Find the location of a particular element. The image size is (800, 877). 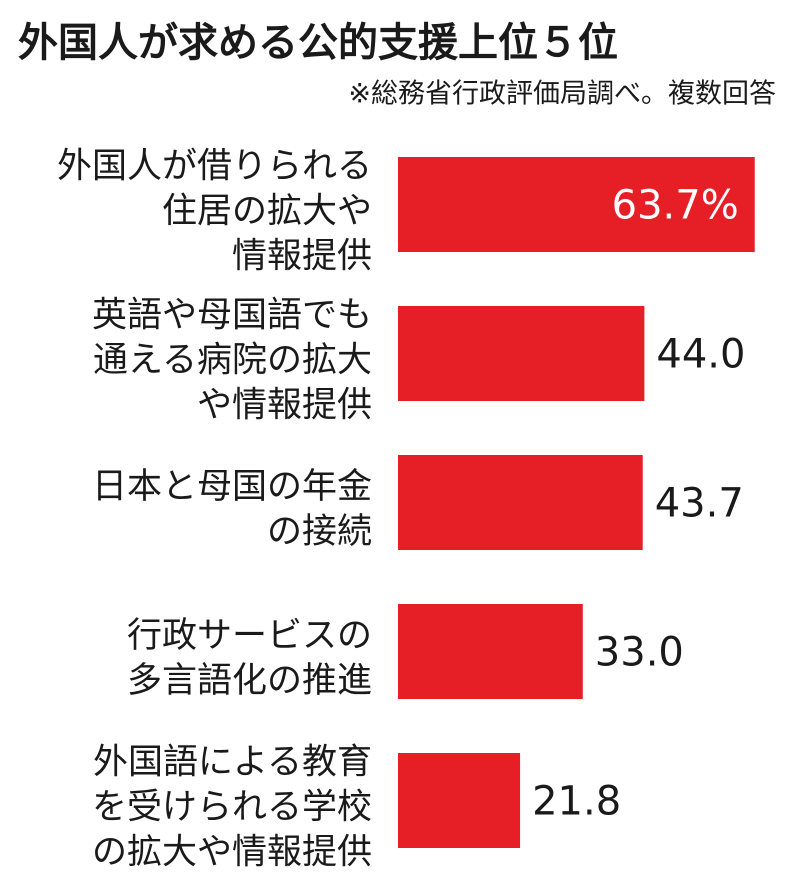

value-label: 33.0 is located at coordinates (639, 653).